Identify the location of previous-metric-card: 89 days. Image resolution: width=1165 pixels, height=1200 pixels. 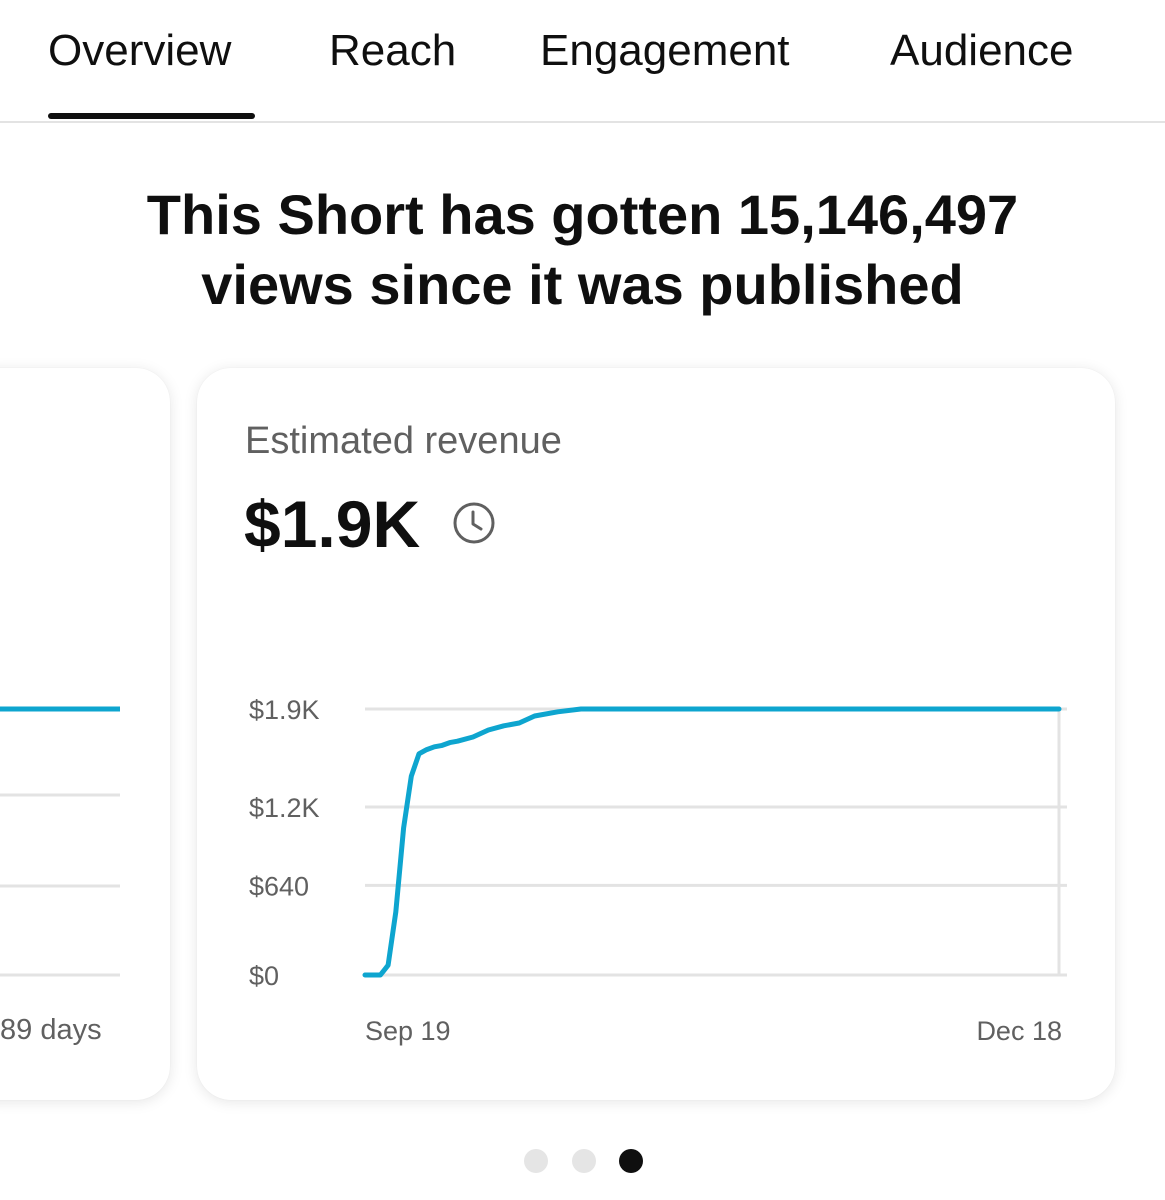
(85, 734).